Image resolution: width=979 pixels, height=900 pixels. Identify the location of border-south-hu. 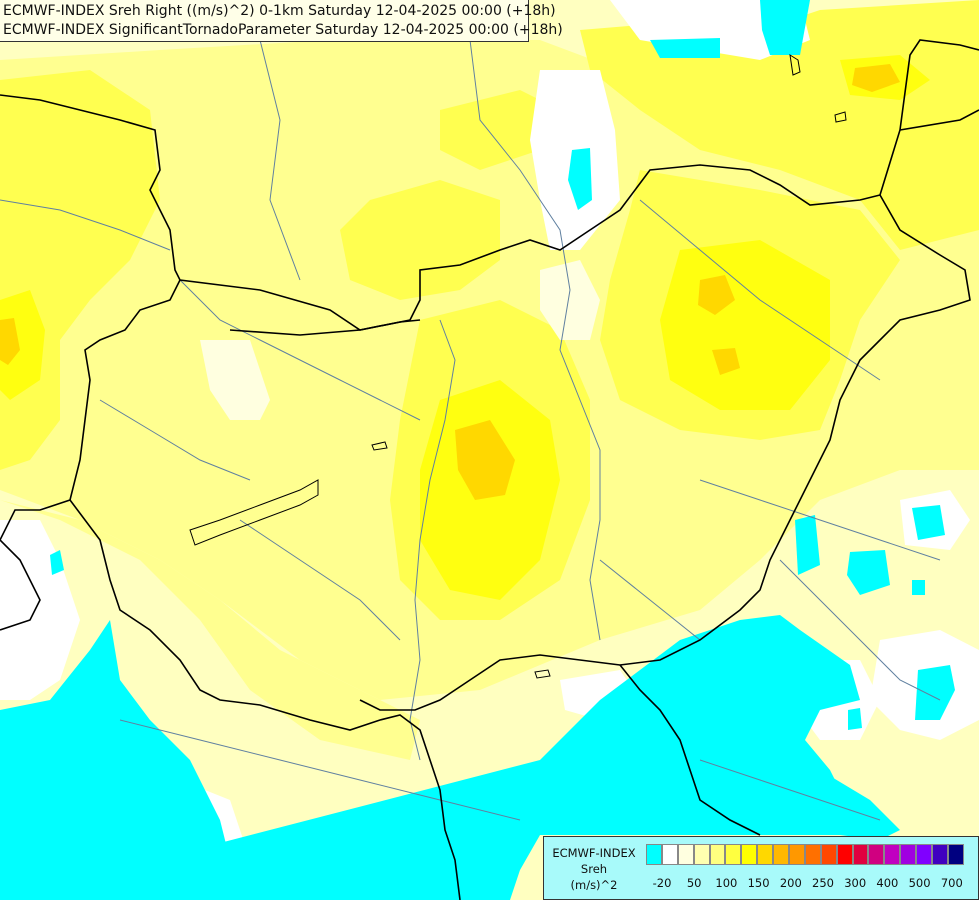
(490, 682).